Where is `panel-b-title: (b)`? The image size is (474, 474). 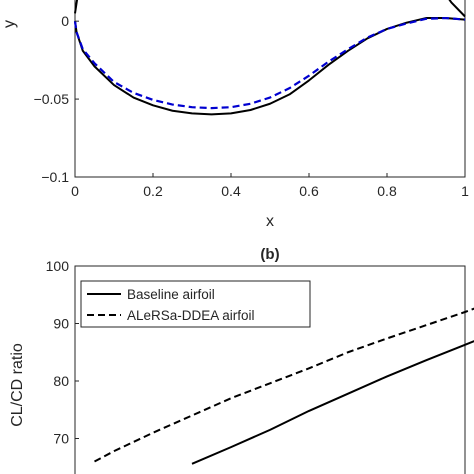 panel-b-title: (b) is located at coordinates (269, 254).